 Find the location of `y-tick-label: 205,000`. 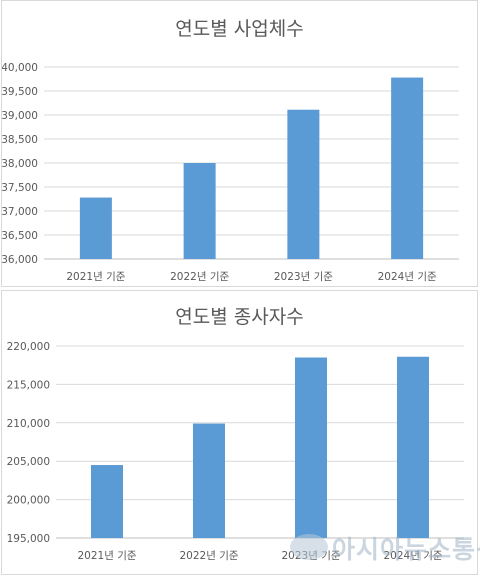

y-tick-label: 205,000 is located at coordinates (28, 462).